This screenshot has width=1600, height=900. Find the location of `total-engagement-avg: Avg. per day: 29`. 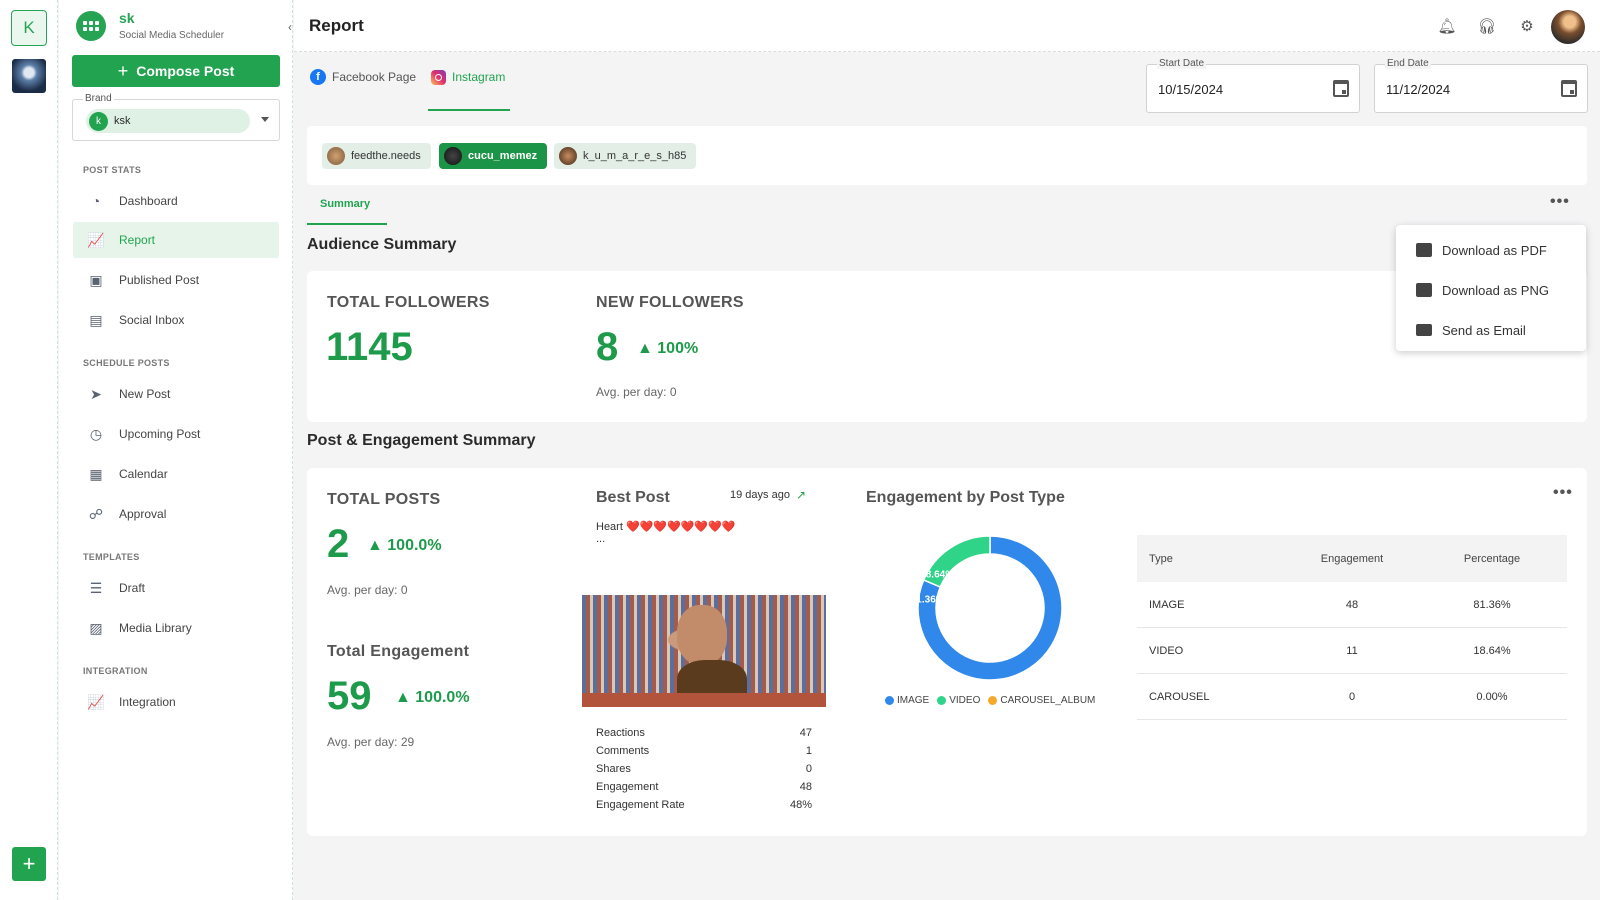

total-engagement-avg: Avg. per day: 29 is located at coordinates (371, 742).